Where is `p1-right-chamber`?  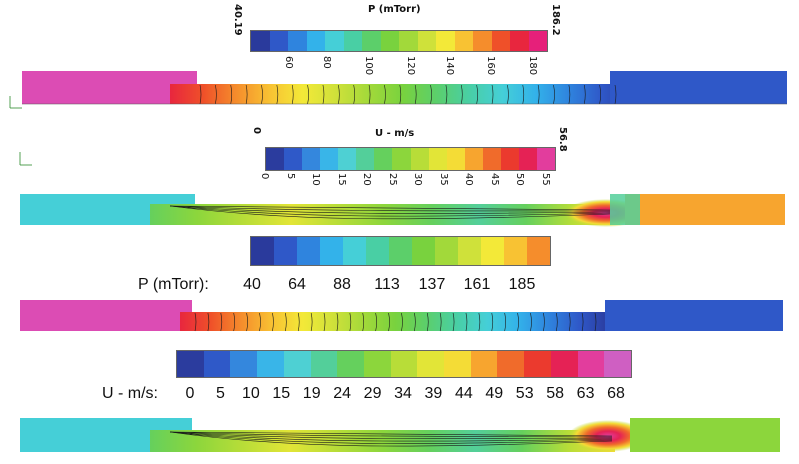 p1-right-chamber is located at coordinates (698, 87).